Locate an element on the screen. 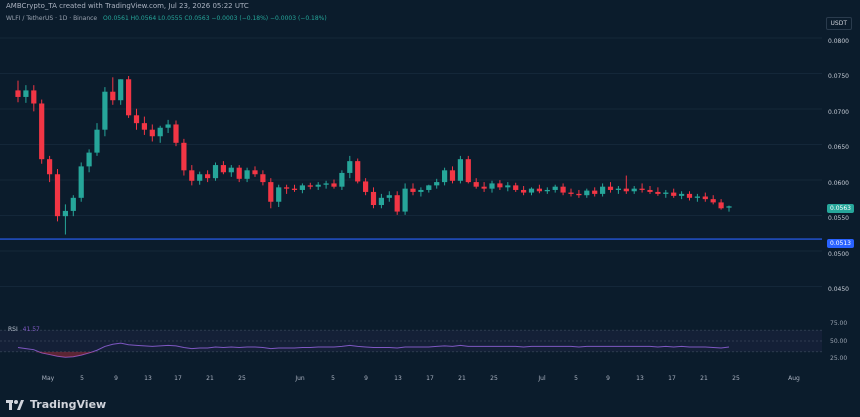  currency-button: USDT is located at coordinates (838, 23).